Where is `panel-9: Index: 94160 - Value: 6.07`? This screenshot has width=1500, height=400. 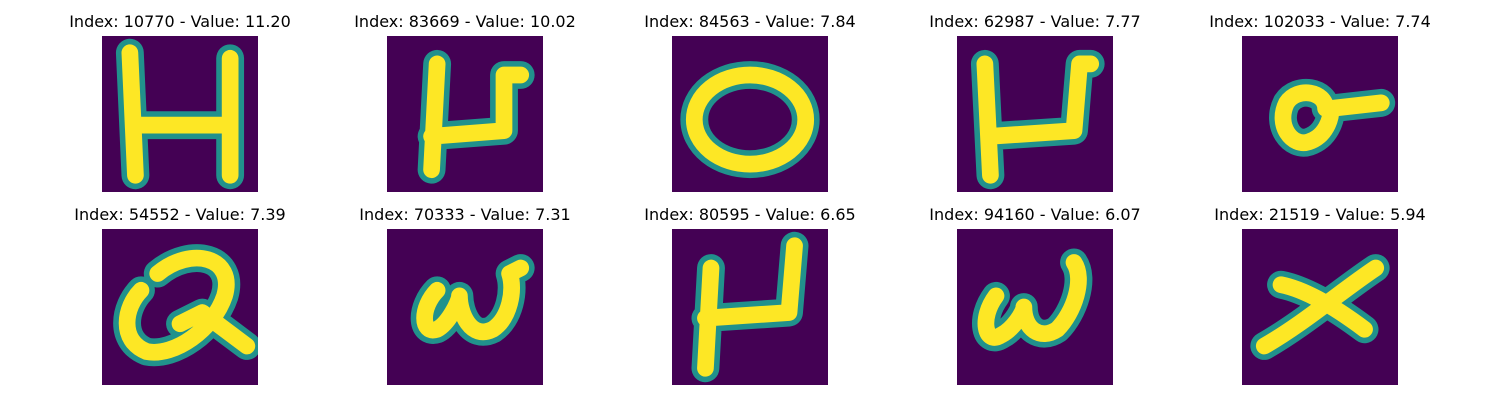
panel-9: Index: 94160 - Value: 6.07 is located at coordinates (1035, 300).